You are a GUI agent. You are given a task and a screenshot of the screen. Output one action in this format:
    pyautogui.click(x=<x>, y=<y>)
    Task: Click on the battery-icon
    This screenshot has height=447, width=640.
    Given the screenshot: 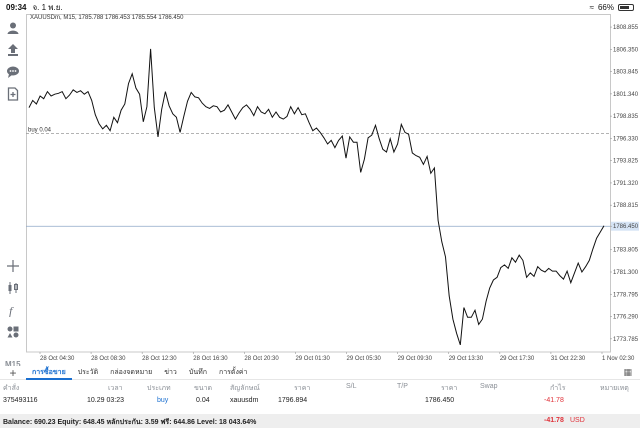 What is the action you would take?
    pyautogui.click(x=626, y=7)
    